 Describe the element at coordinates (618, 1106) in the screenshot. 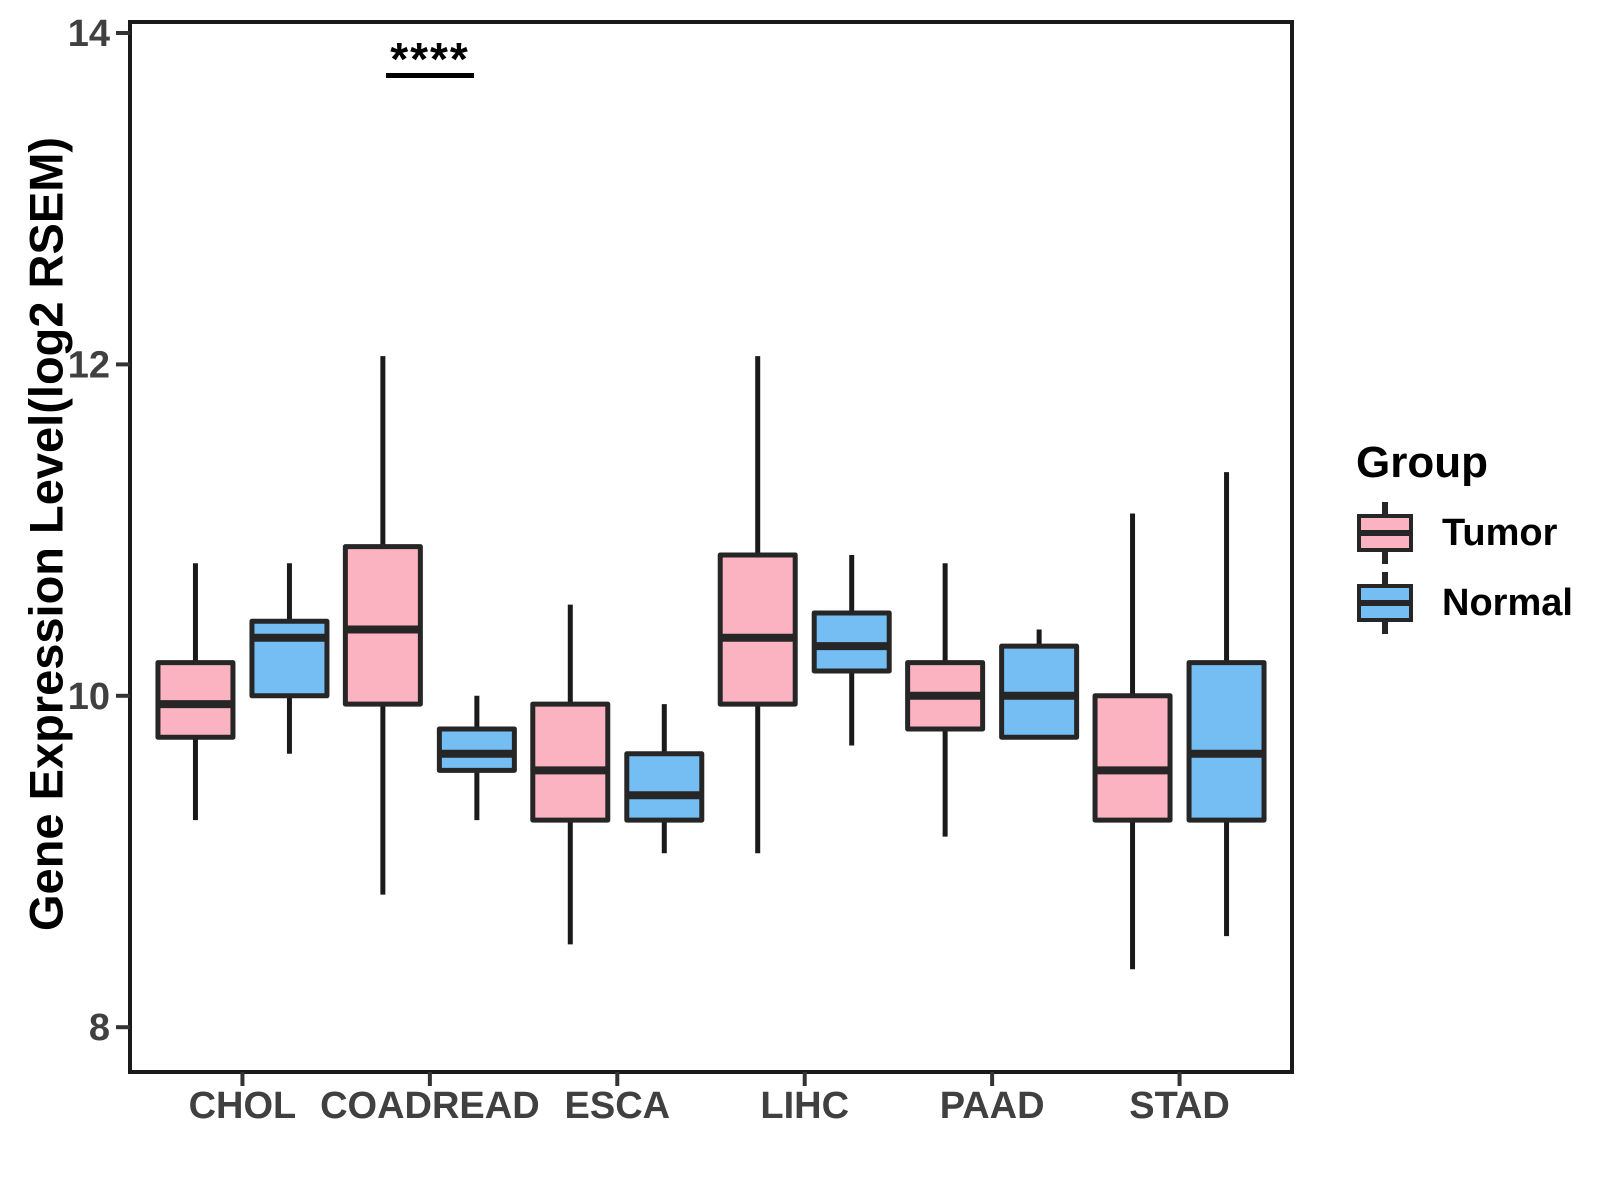

I see `x-label-esca: ESCA` at that location.